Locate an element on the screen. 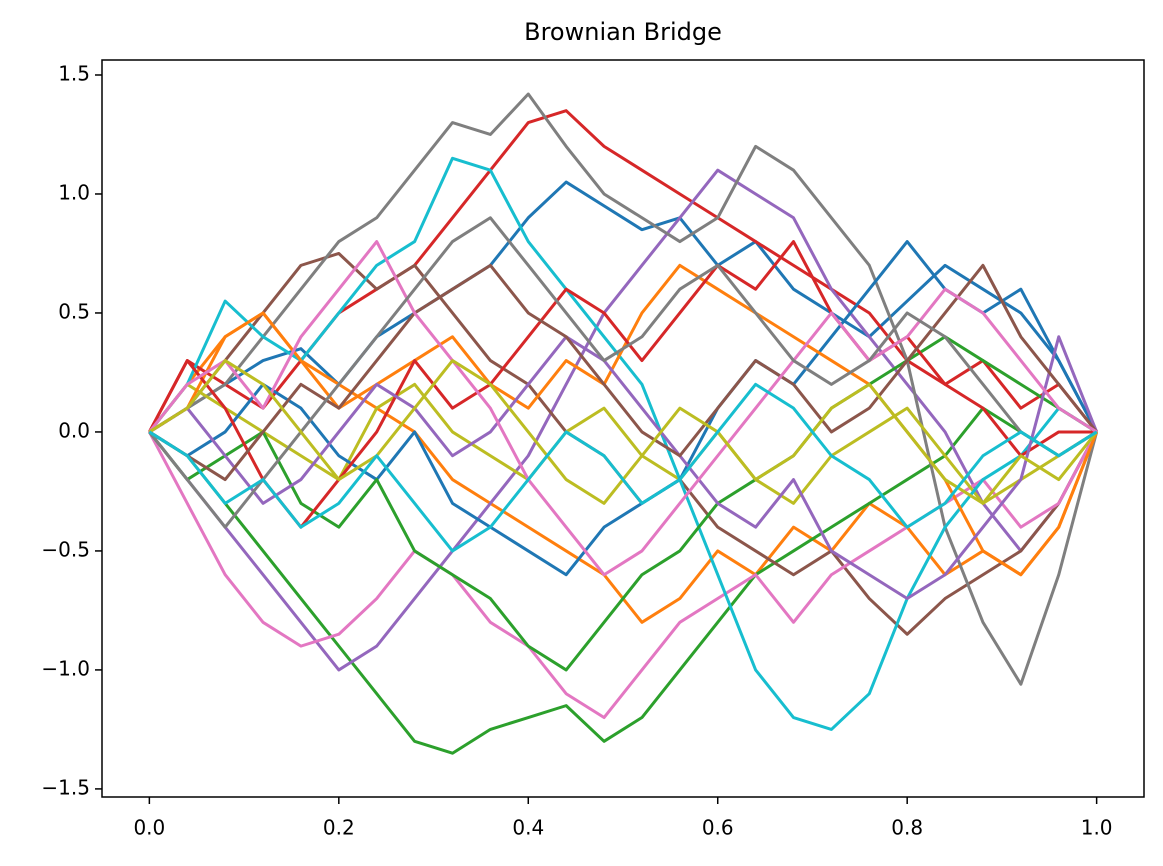 The width and height of the screenshot is (1163, 866). x-tick-label: 1.0 is located at coordinates (1097, 828).